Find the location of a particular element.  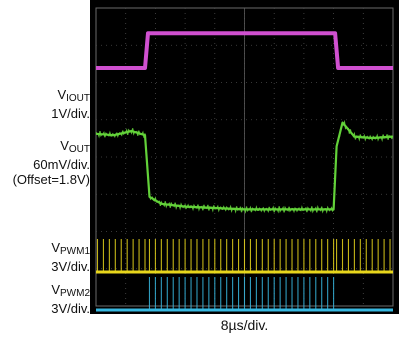

vpwm2-label: VPWM2 3V/div. is located at coordinates (70, 299).